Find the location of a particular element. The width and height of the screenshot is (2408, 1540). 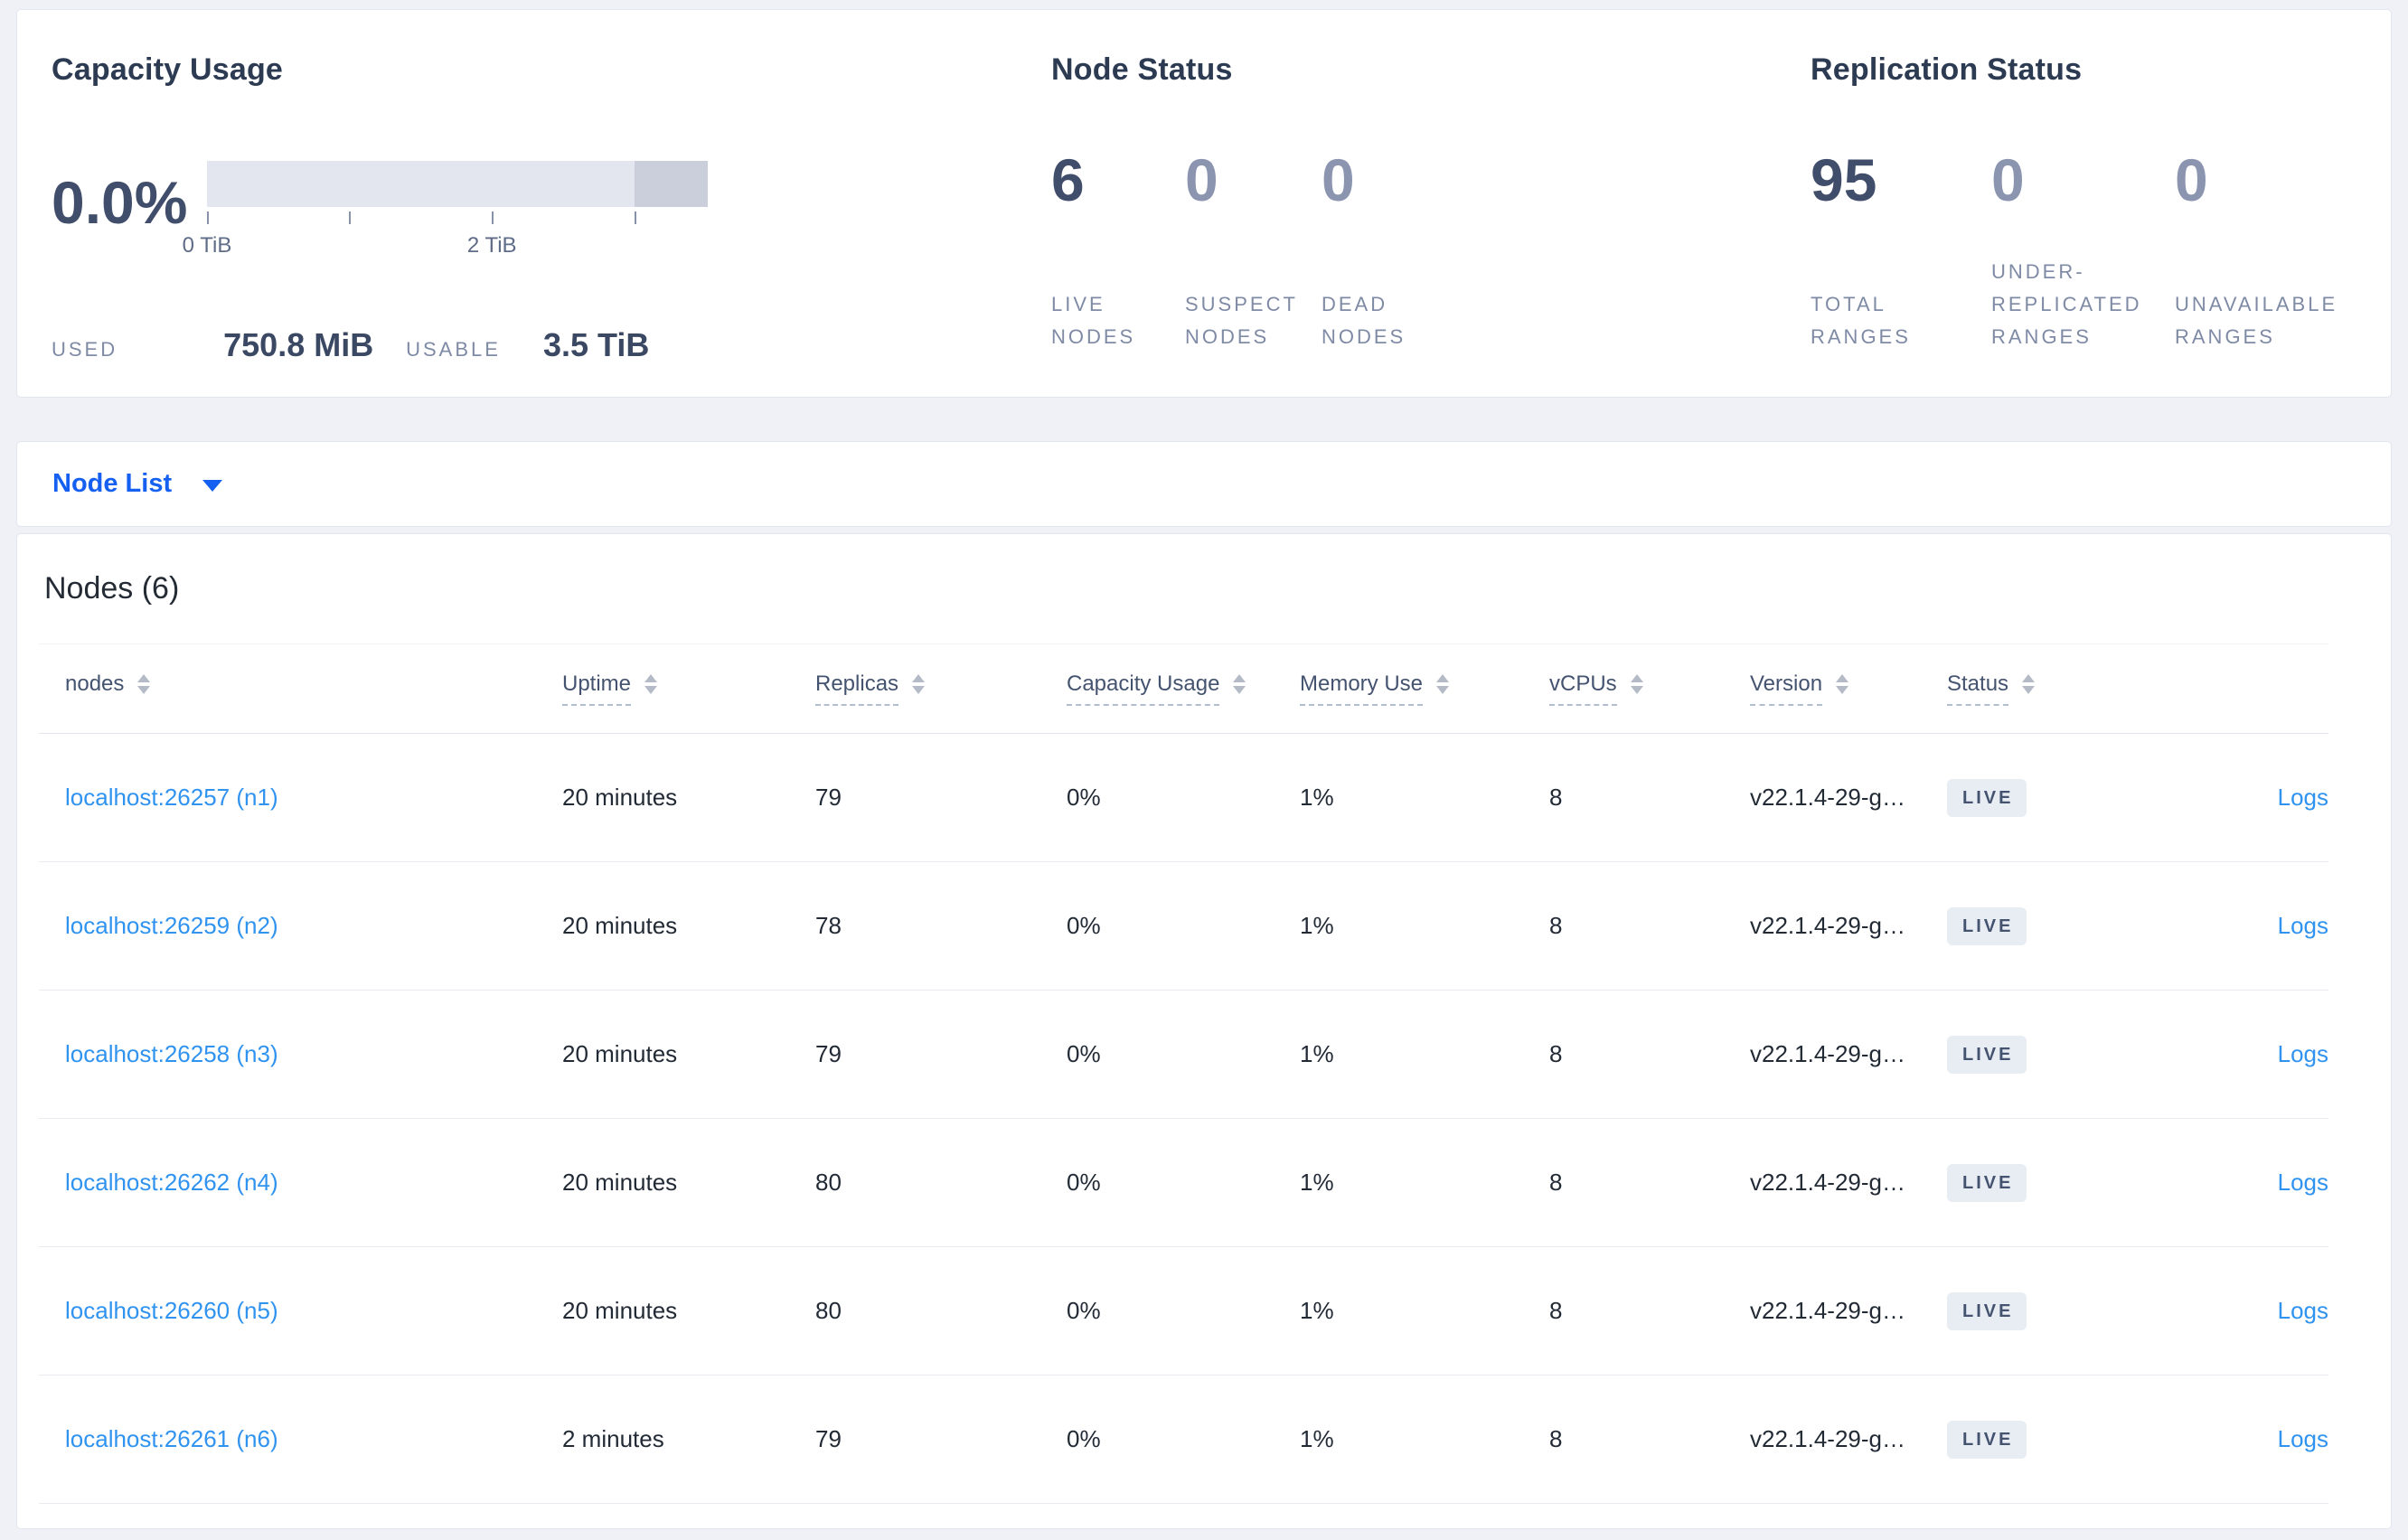

capacity-usage-title: Capacity Usage is located at coordinates (168, 69).